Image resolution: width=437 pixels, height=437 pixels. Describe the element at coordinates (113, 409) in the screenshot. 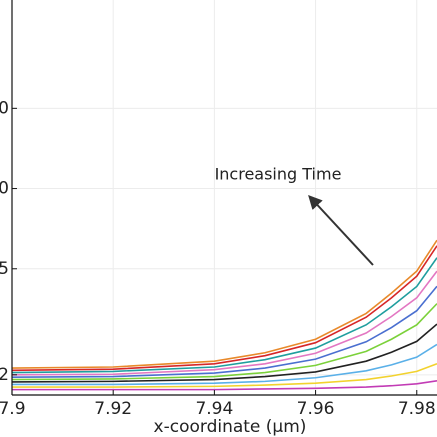

I see `x-tick-label: 7.92` at that location.